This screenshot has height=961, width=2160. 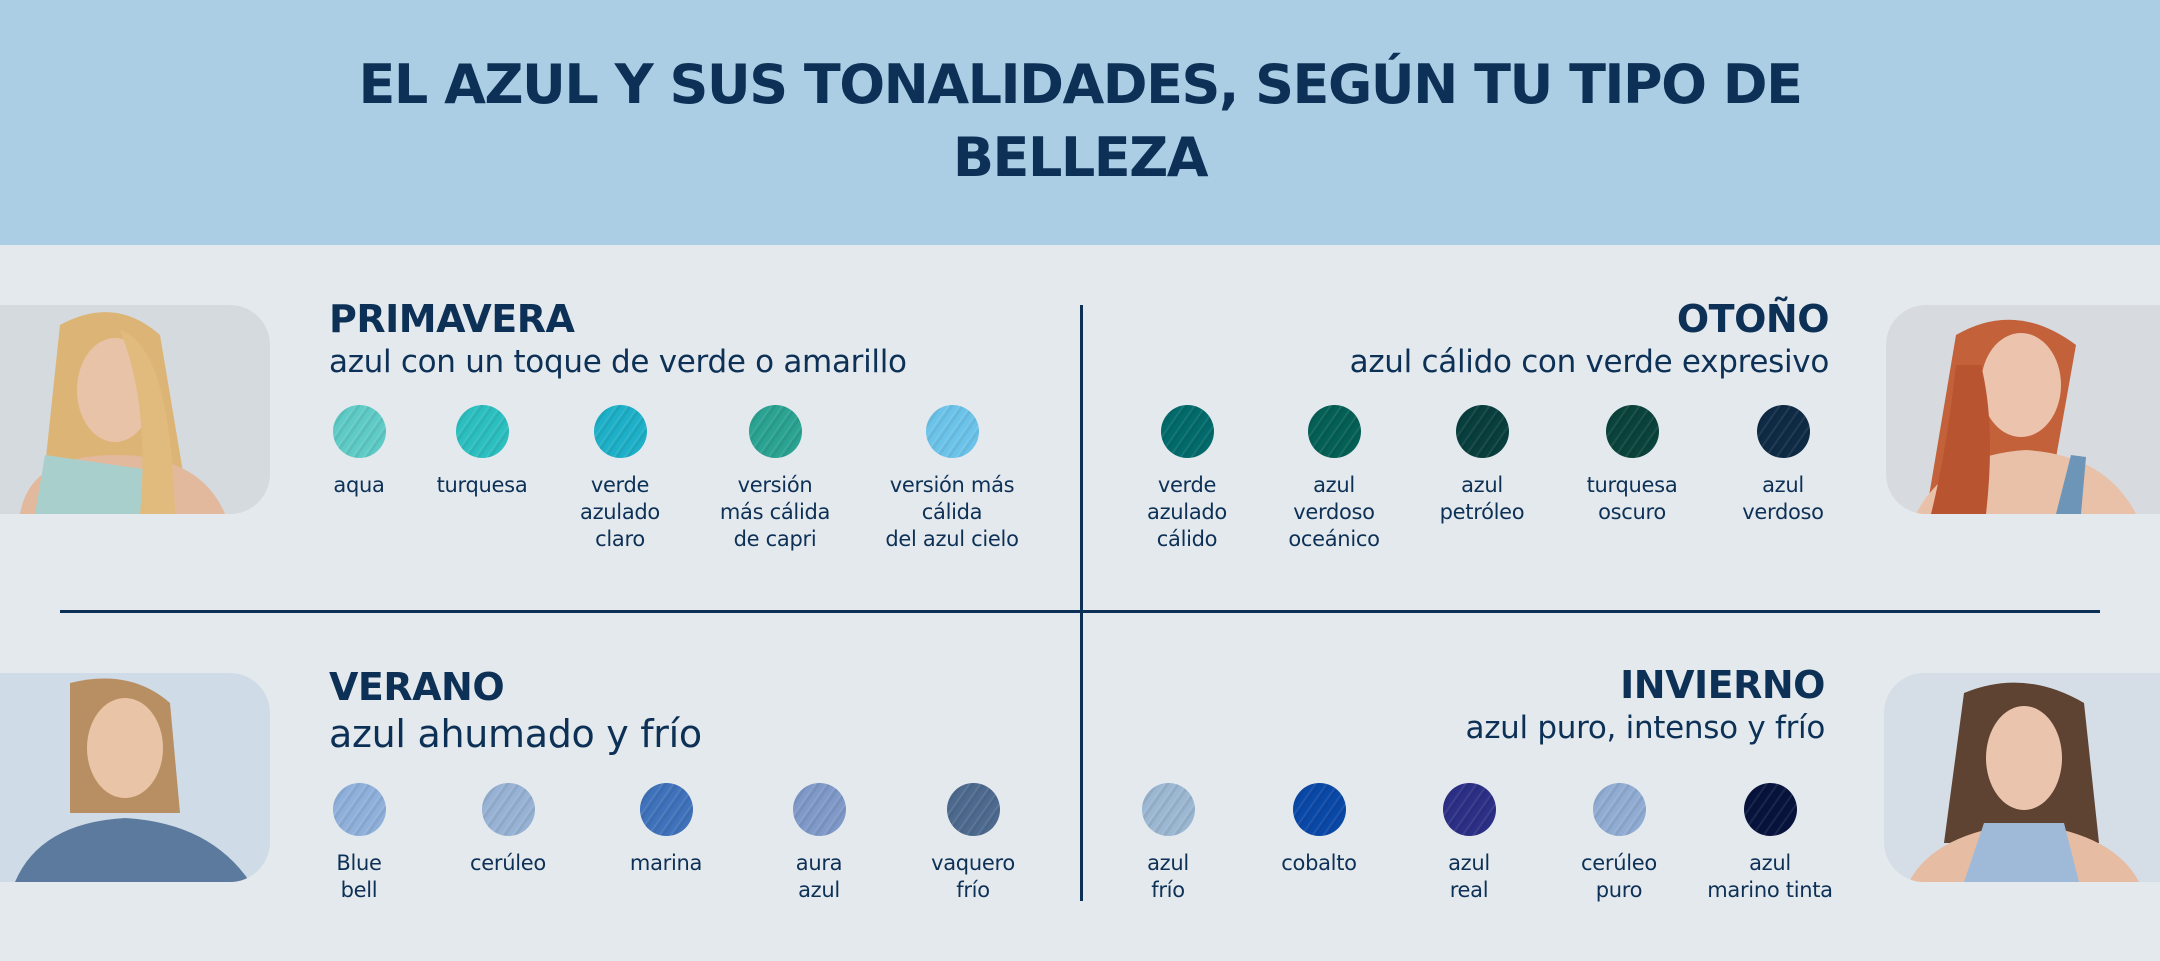 I want to click on swatch-label: vaquero frío, so click(x=973, y=876).